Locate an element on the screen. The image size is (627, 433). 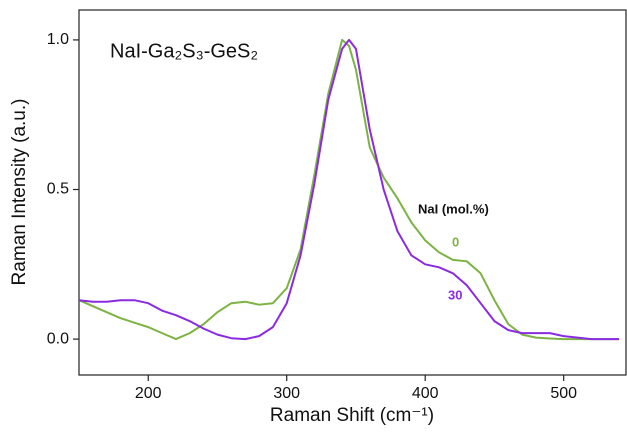
x-tick-label: 300 is located at coordinates (286, 393).